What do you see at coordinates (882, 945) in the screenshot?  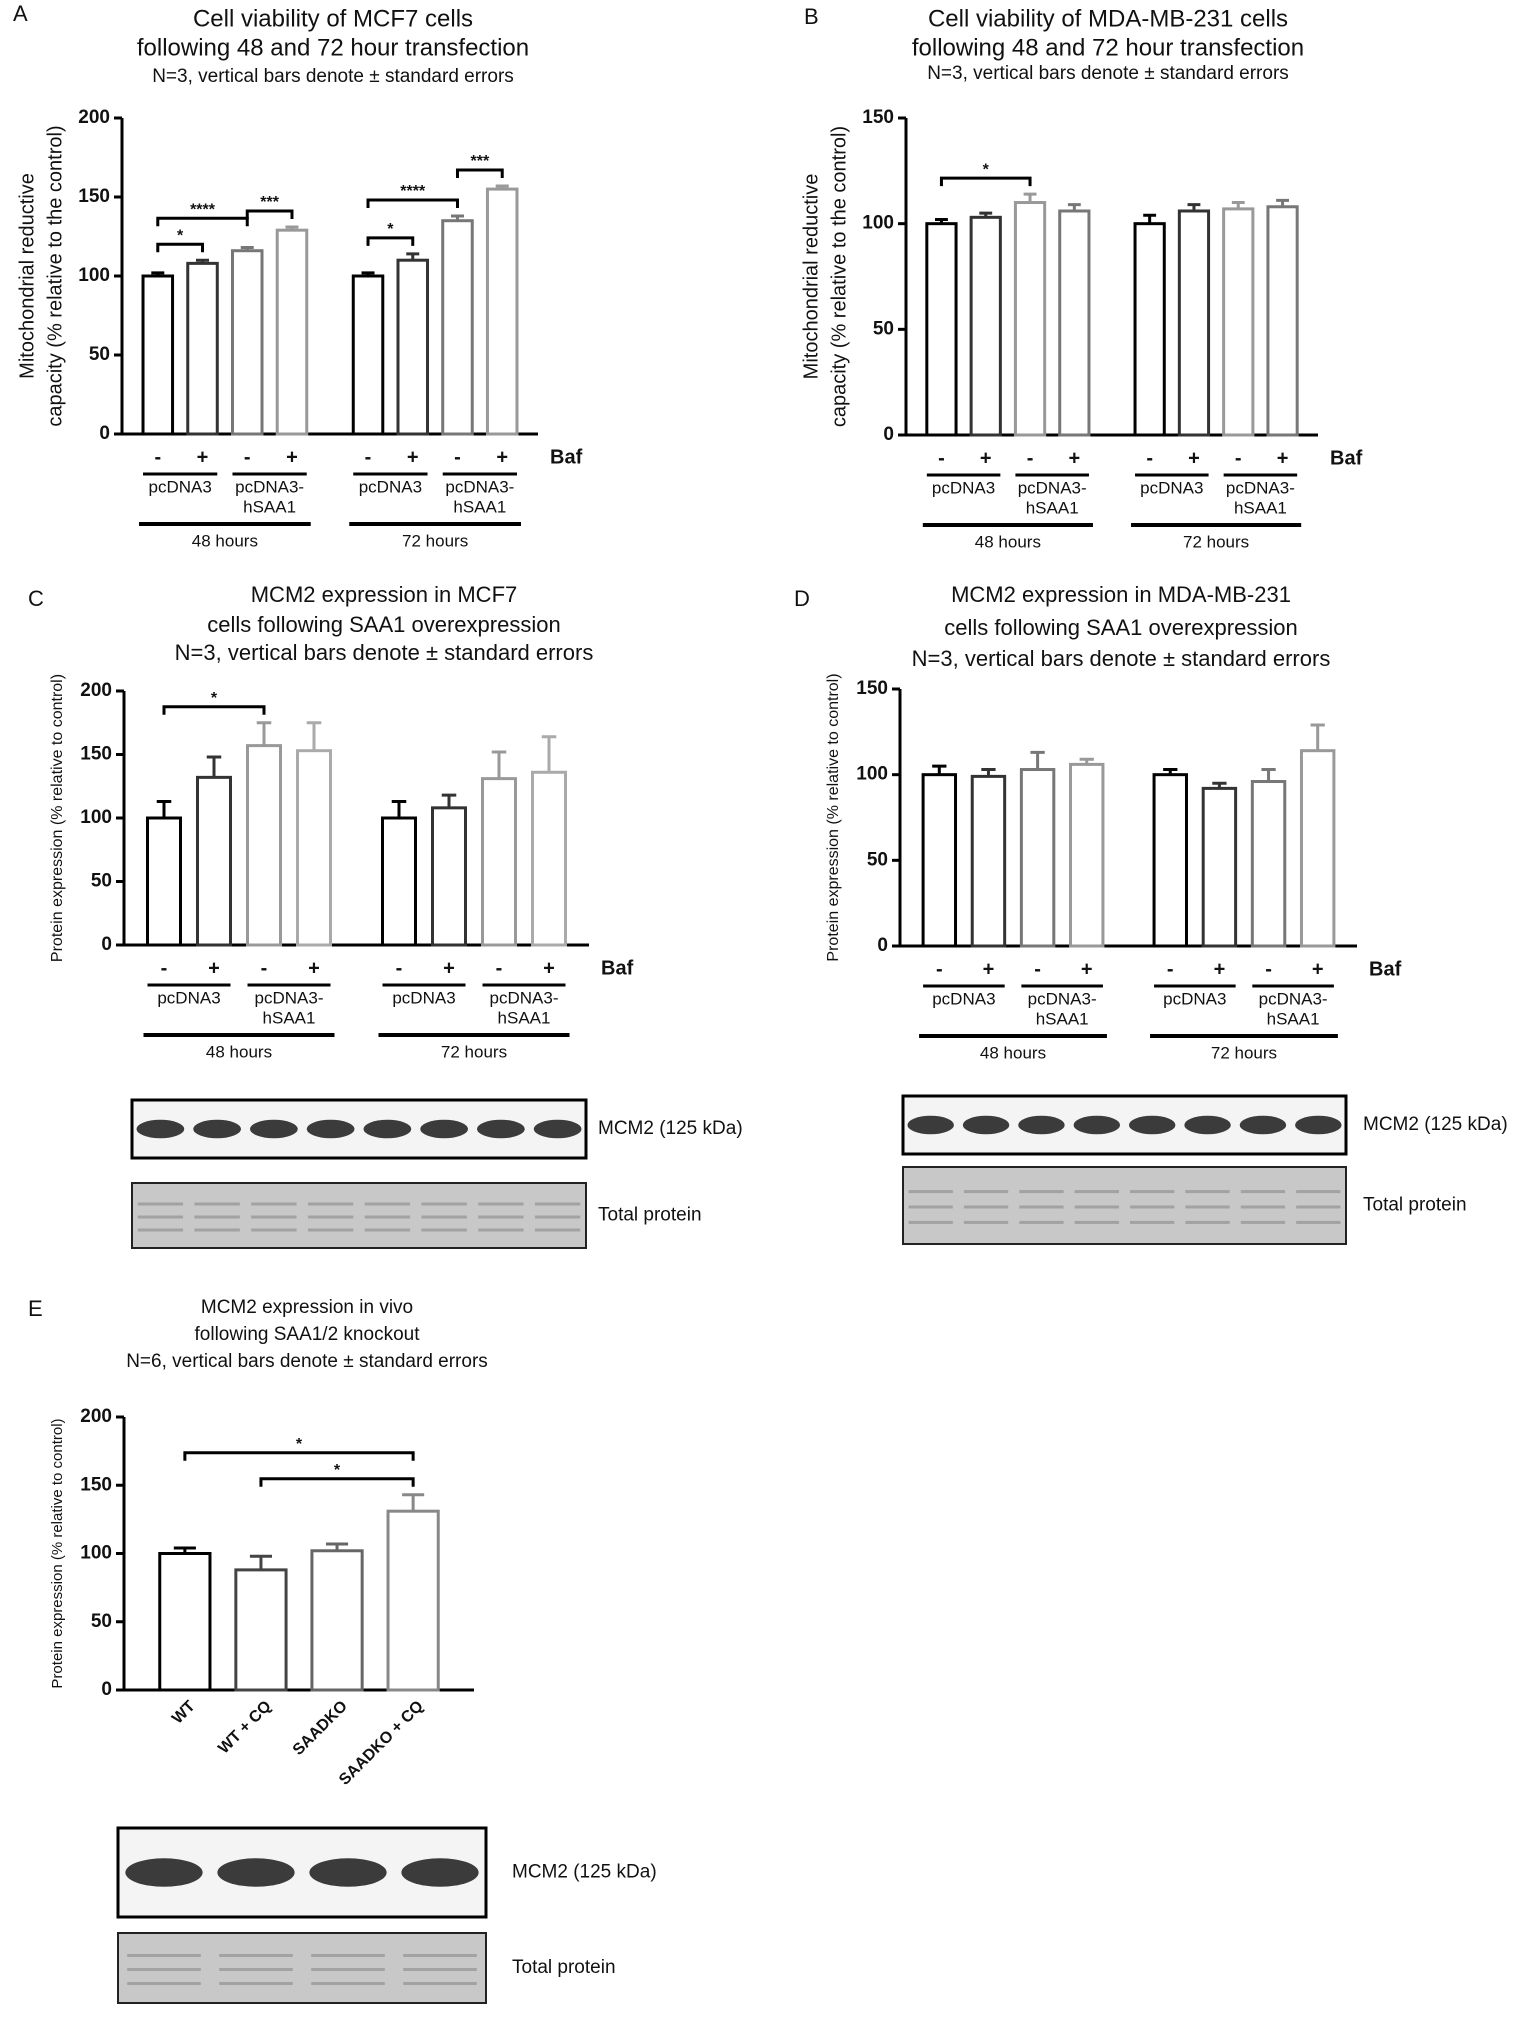 I see `y-tick-label: 0` at bounding box center [882, 945].